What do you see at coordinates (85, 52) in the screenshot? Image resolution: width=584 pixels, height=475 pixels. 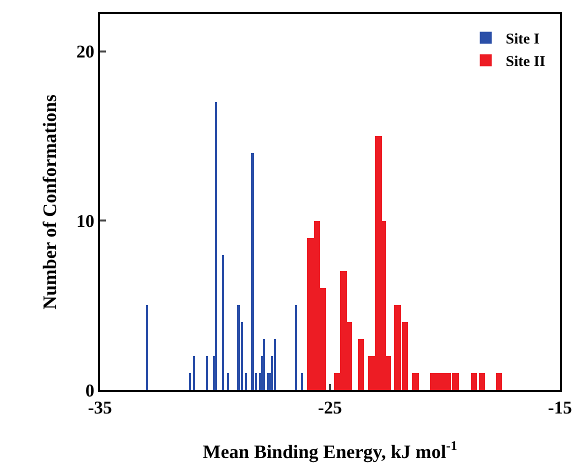 I see `y-tick-label: 20` at bounding box center [85, 52].